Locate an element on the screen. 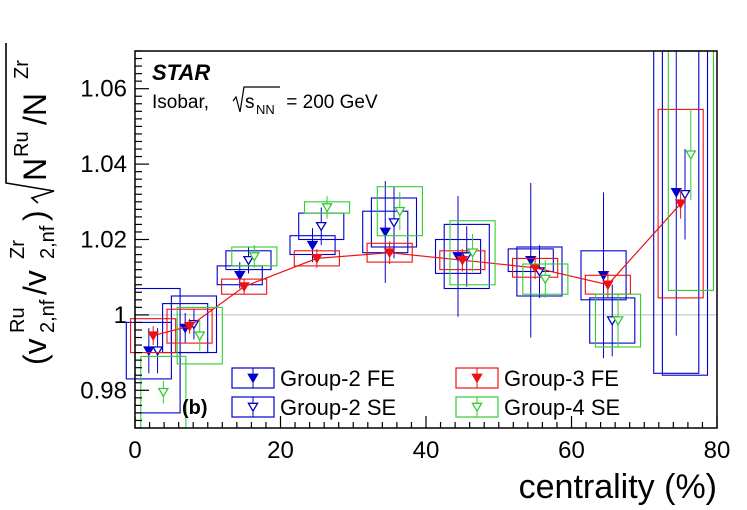 The height and width of the screenshot is (510, 747). svg-text: N is located at coordinates (35, 169).